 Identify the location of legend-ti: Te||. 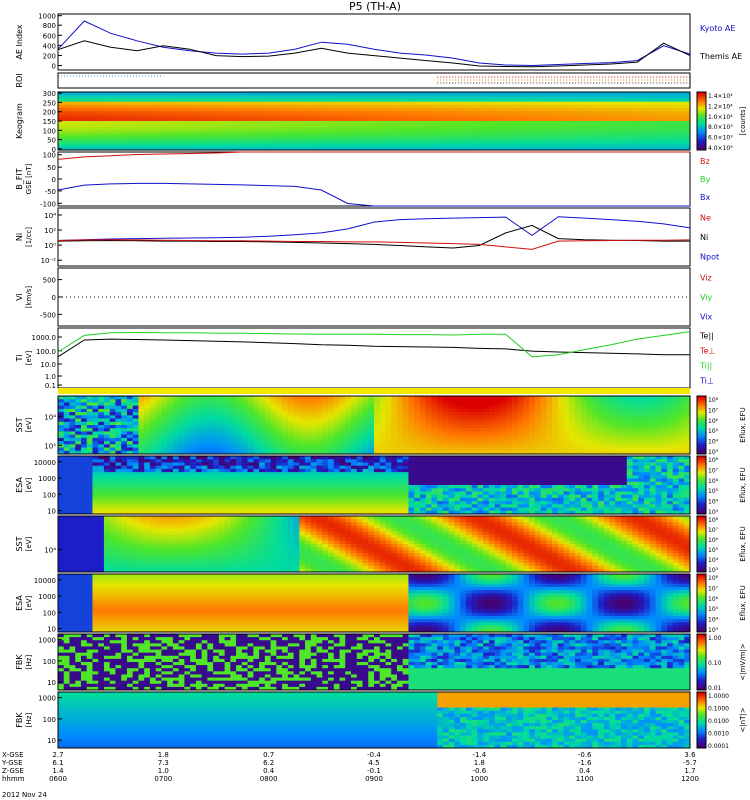
(706, 336).